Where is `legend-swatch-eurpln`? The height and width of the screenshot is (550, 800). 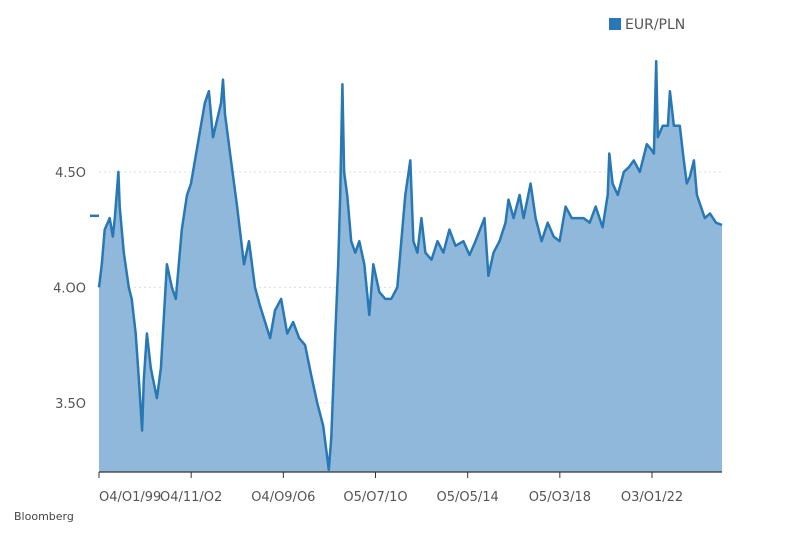
legend-swatch-eurpln is located at coordinates (615, 24).